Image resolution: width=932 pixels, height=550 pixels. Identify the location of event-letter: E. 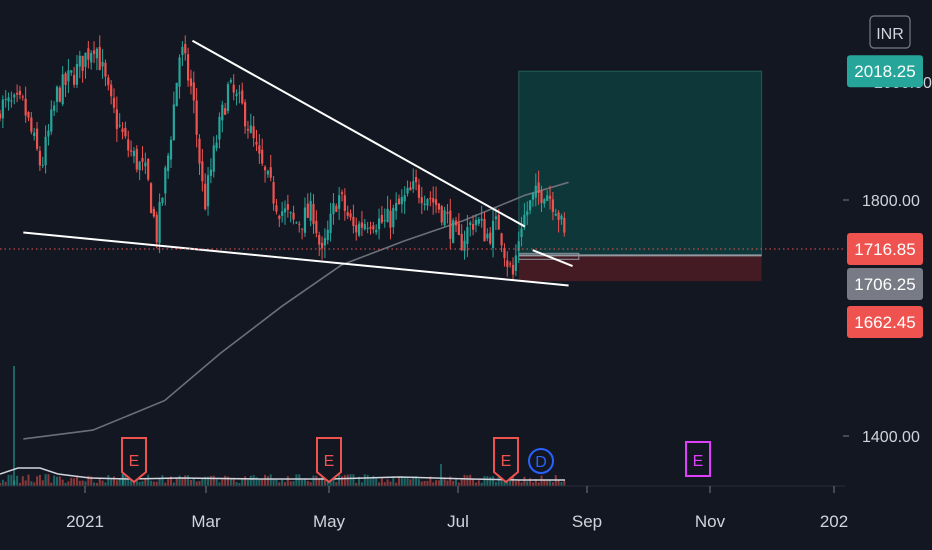
(506, 461).